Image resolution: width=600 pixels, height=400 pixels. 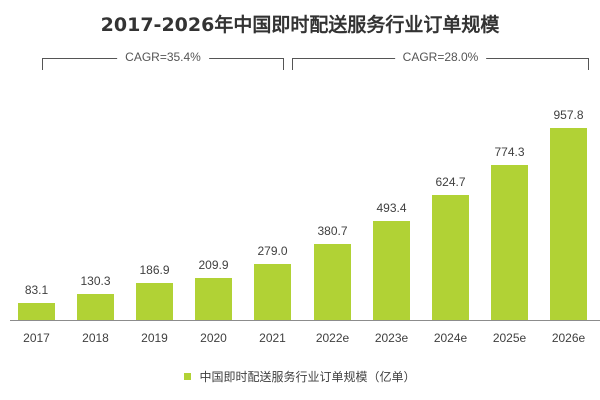 What do you see at coordinates (154, 301) in the screenshot?
I see `bar-2019` at bounding box center [154, 301].